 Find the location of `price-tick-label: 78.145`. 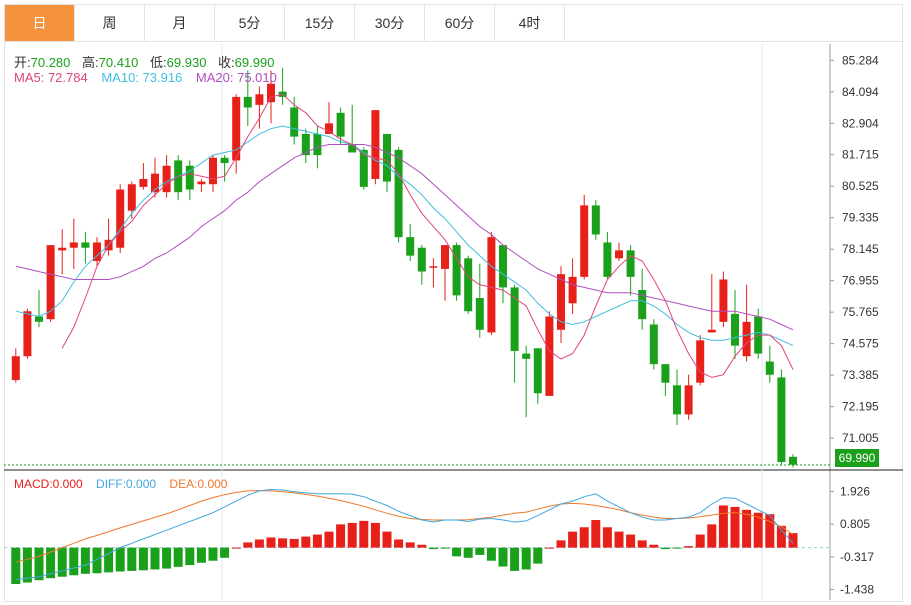

price-tick-label: 78.145 is located at coordinates (860, 249).